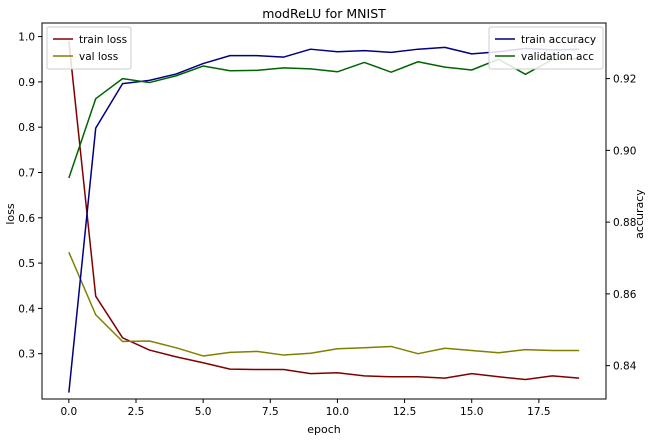  Describe the element at coordinates (98, 57) in the screenshot. I see `legend-entry-label: val loss` at that location.